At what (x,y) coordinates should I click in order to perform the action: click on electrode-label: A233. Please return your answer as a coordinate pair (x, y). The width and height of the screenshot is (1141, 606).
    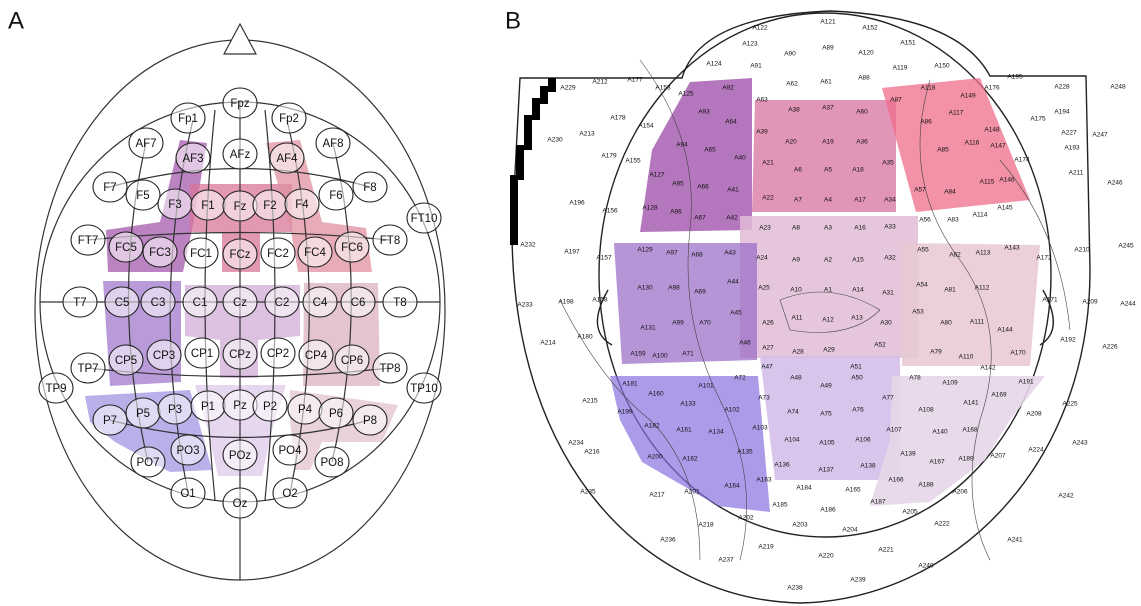
    Looking at the image, I should click on (525, 305).